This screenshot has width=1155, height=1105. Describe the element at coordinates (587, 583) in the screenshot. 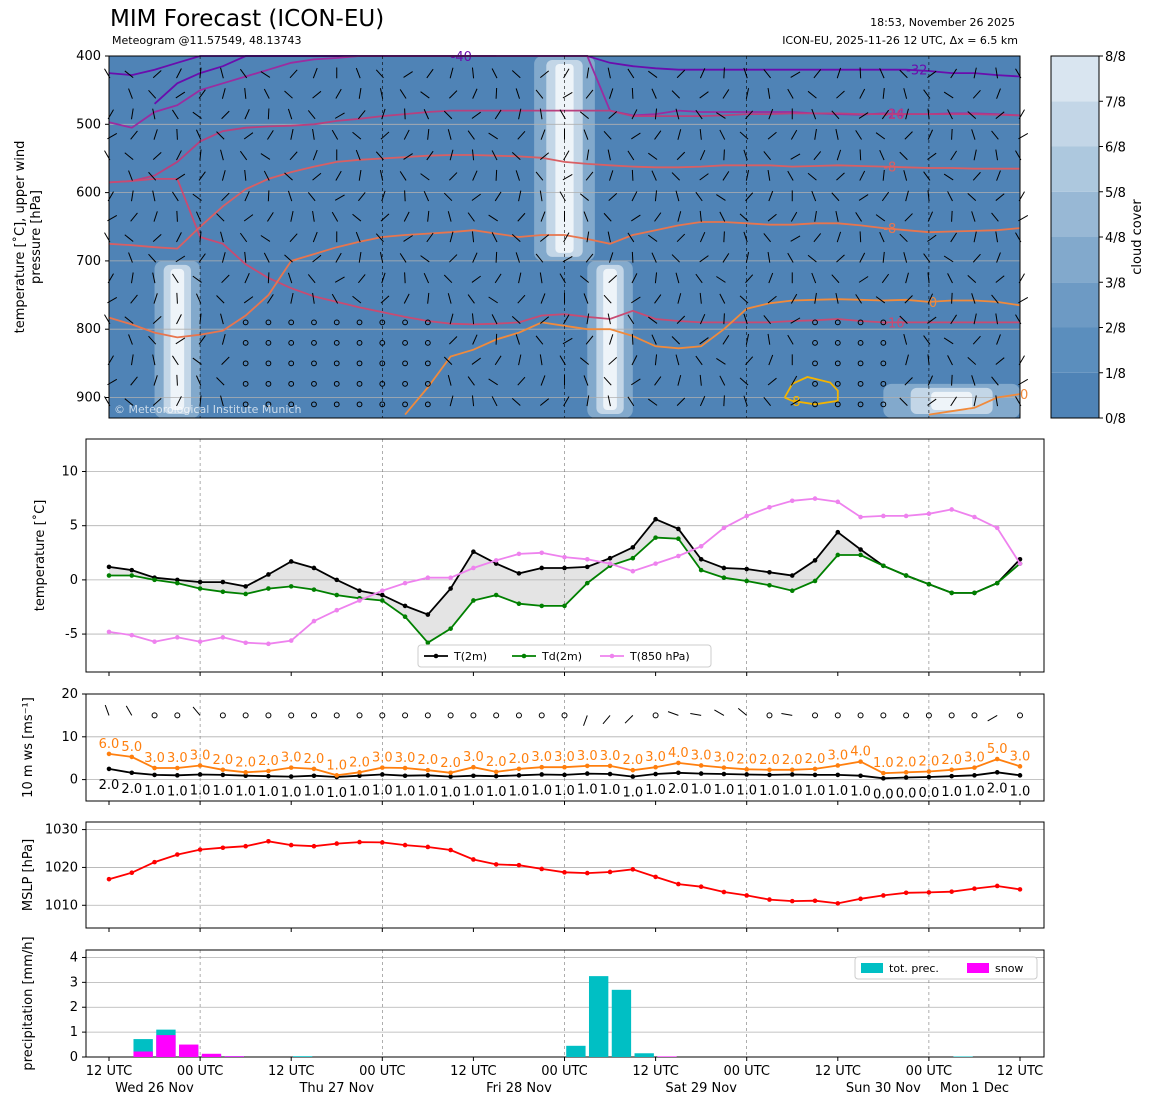

I see `td2m-point` at that location.